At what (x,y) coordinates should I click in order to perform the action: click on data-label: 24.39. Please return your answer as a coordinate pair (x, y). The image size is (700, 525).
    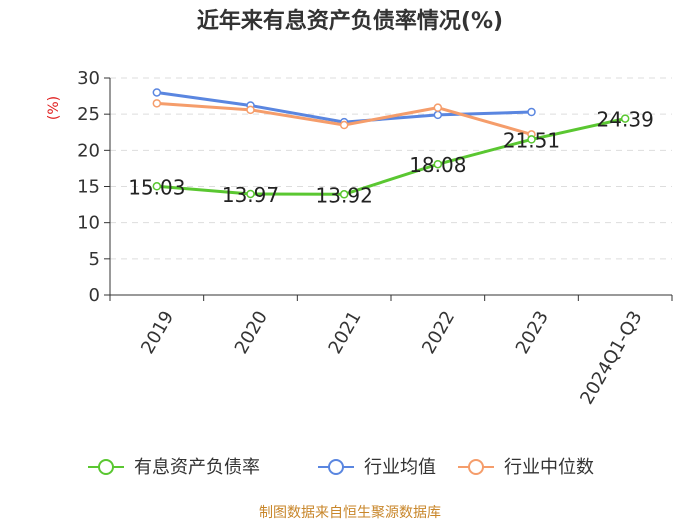
    Looking at the image, I should click on (625, 120).